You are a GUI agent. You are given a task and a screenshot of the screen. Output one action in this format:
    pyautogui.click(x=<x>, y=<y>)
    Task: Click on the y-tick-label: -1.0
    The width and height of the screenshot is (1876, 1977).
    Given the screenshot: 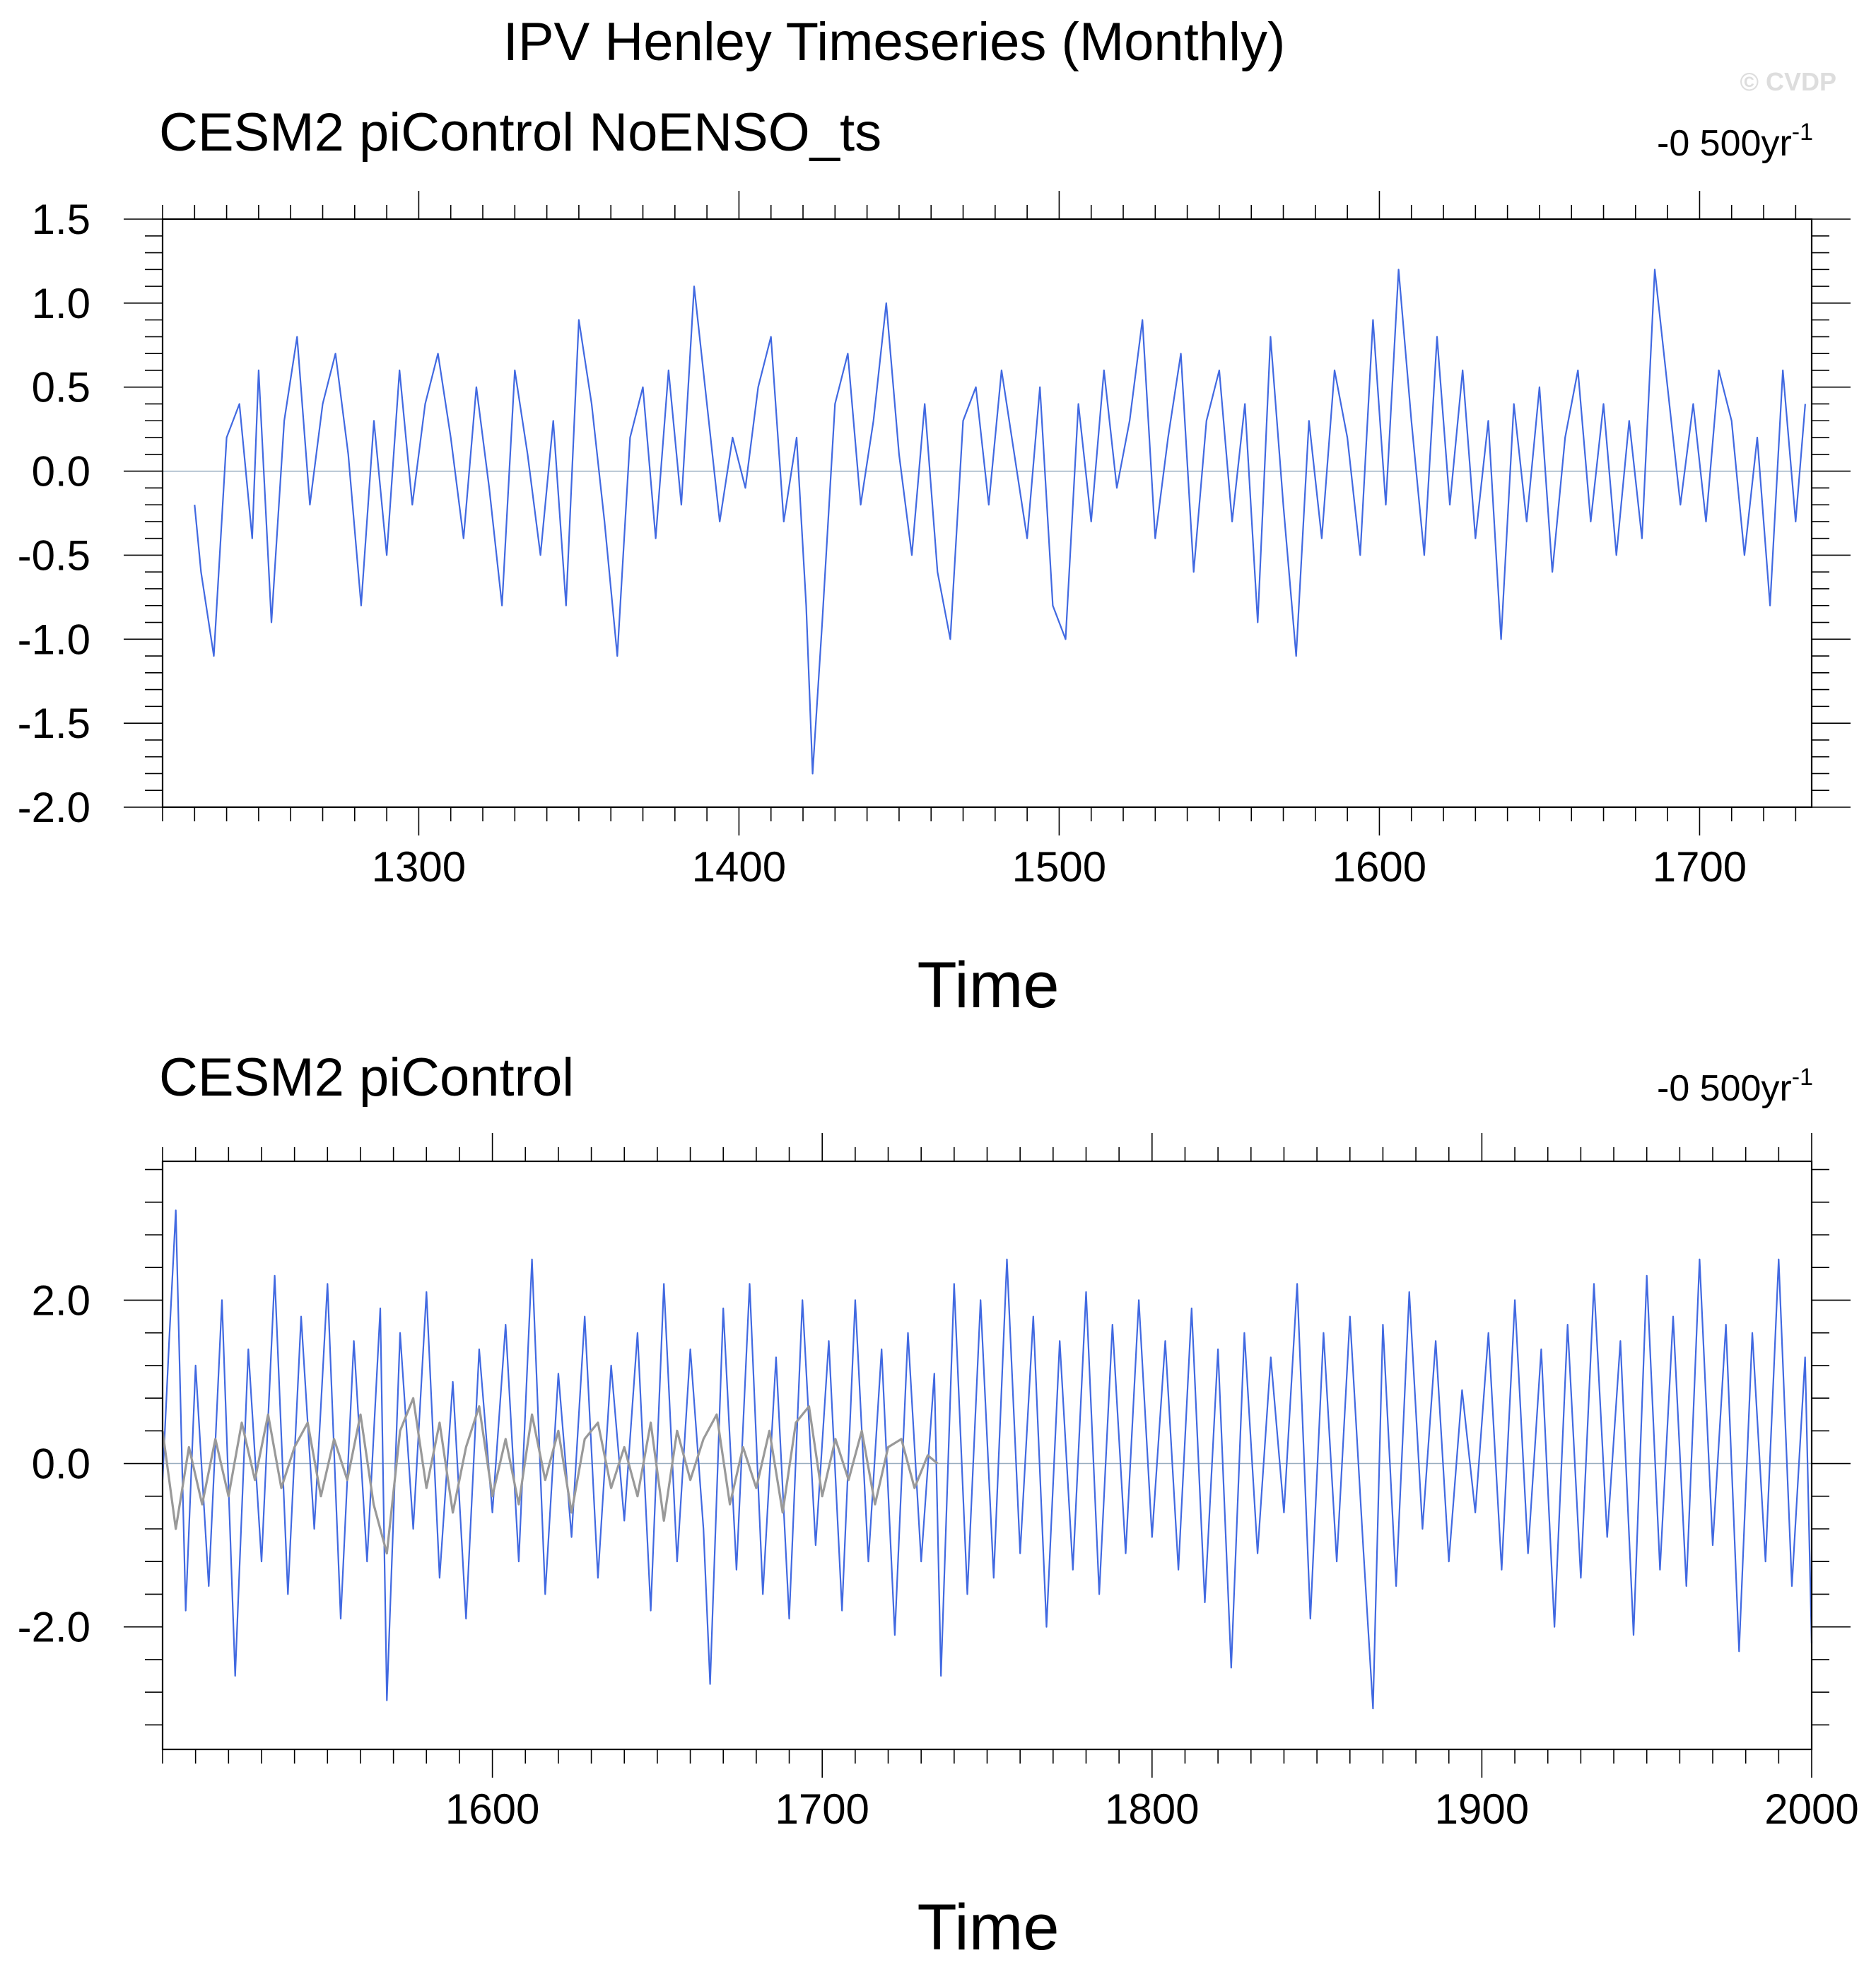 What is the action you would take?
    pyautogui.click(x=54, y=639)
    